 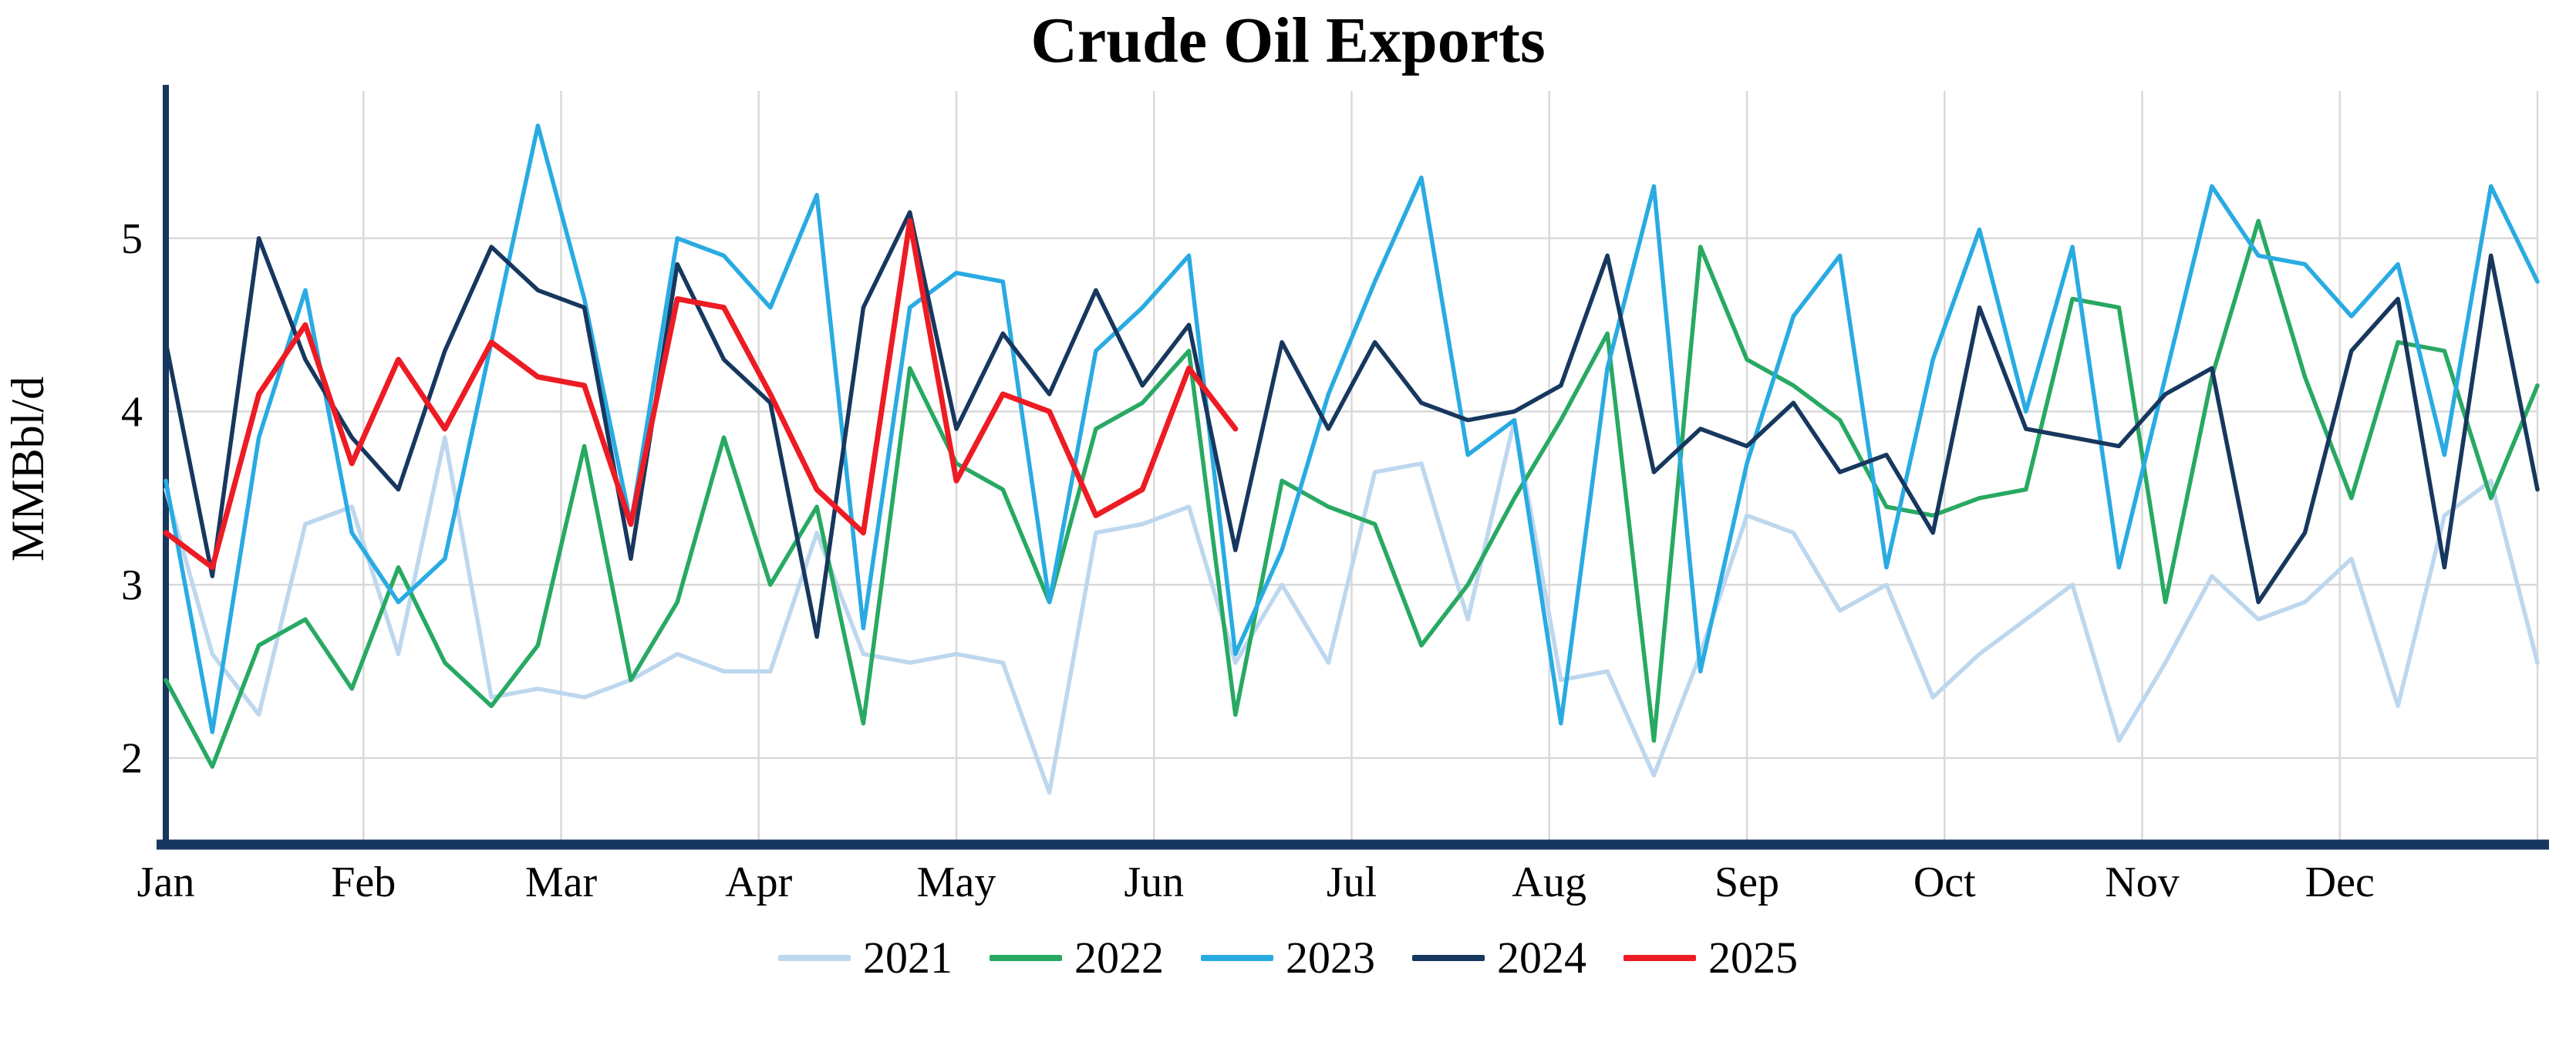 I want to click on x-tick-label-may: May, so click(x=956, y=882).